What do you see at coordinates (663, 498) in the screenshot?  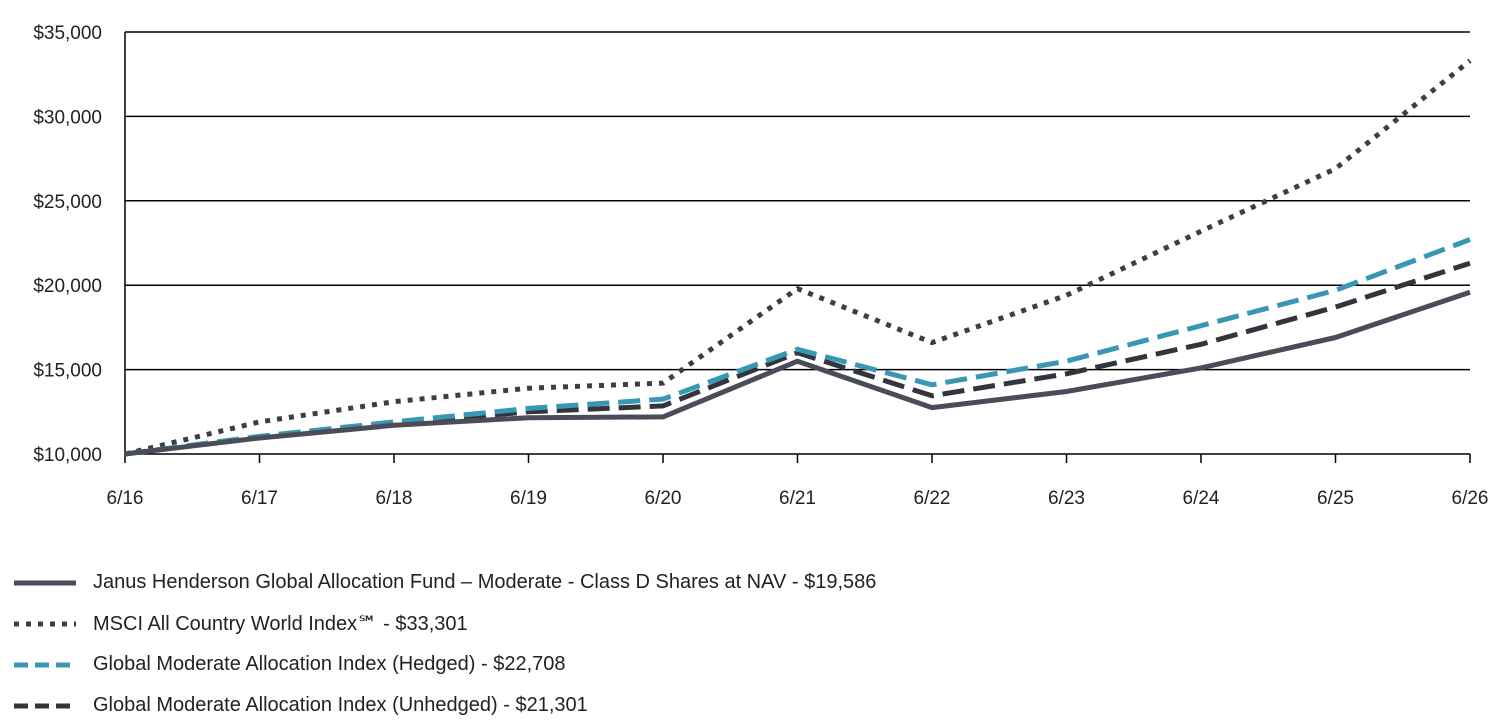 I see `x-tick-label: 6/20` at bounding box center [663, 498].